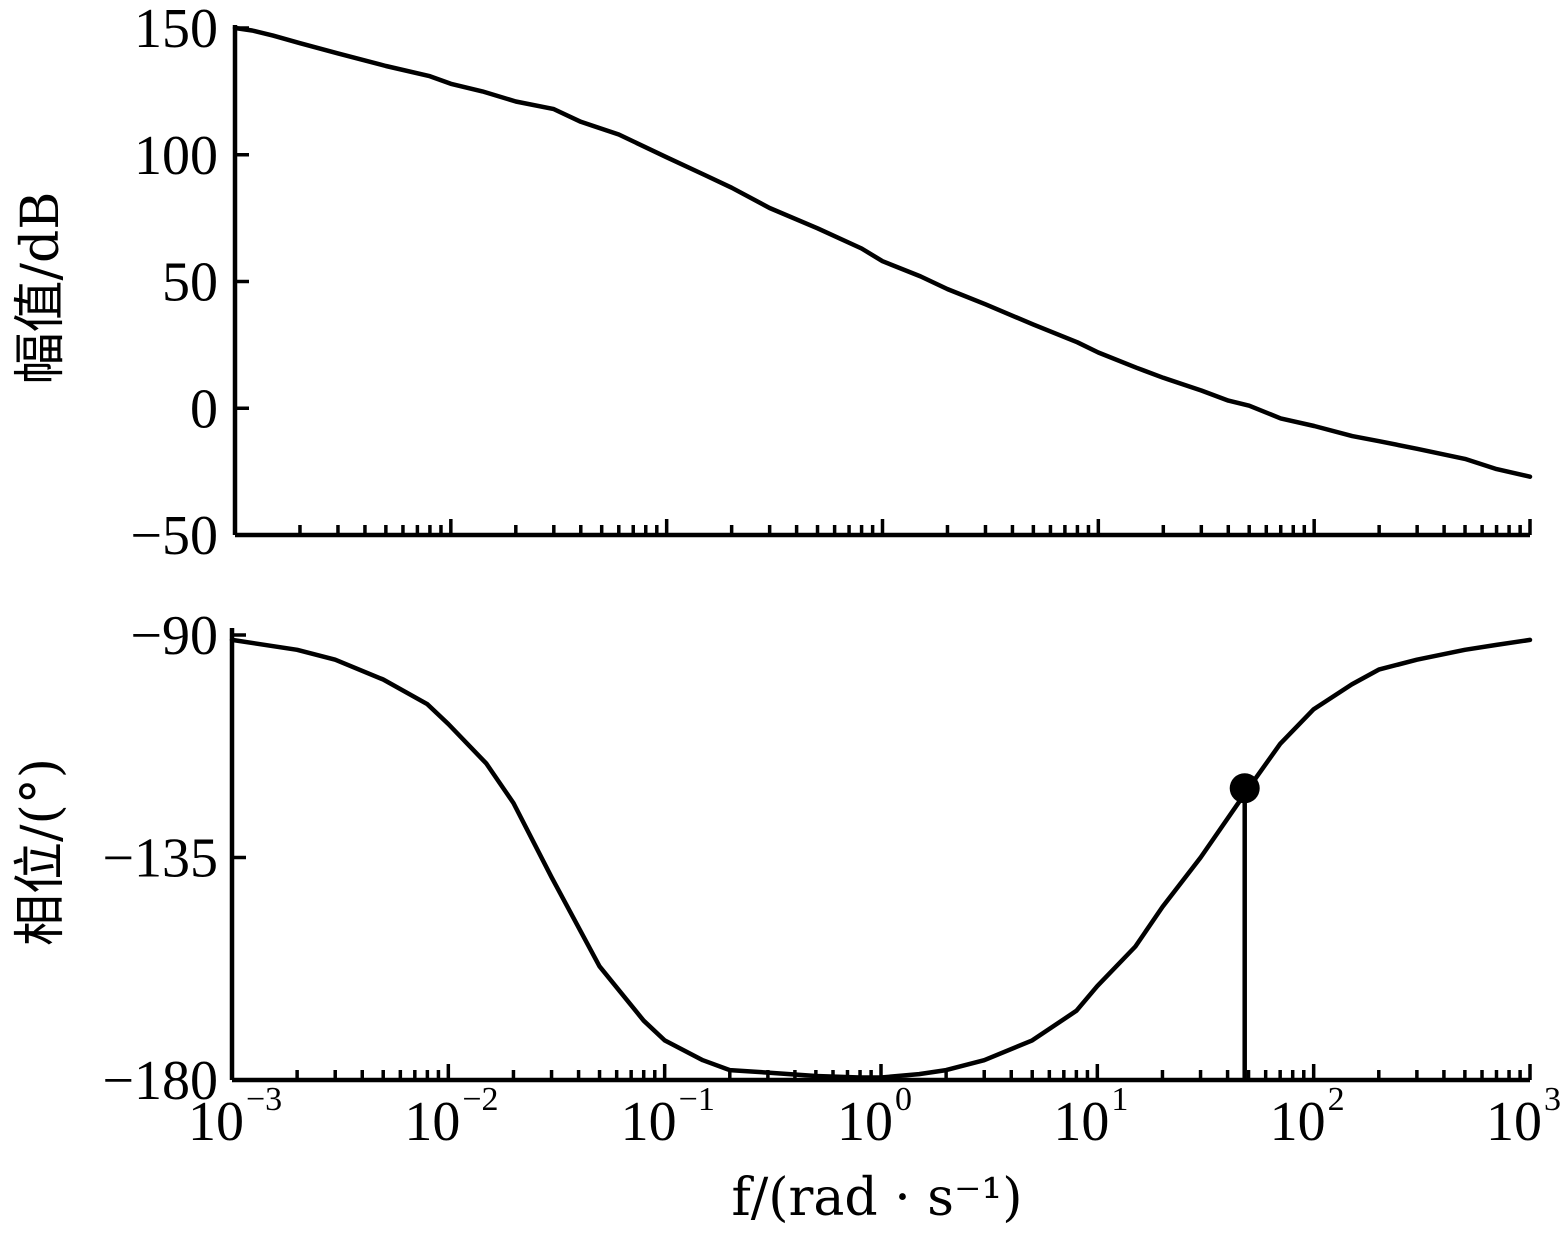 Image resolution: width=1561 pixels, height=1238 pixels. What do you see at coordinates (1336, 1099) in the screenshot?
I see `x-tick-label-exponent: 2` at bounding box center [1336, 1099].